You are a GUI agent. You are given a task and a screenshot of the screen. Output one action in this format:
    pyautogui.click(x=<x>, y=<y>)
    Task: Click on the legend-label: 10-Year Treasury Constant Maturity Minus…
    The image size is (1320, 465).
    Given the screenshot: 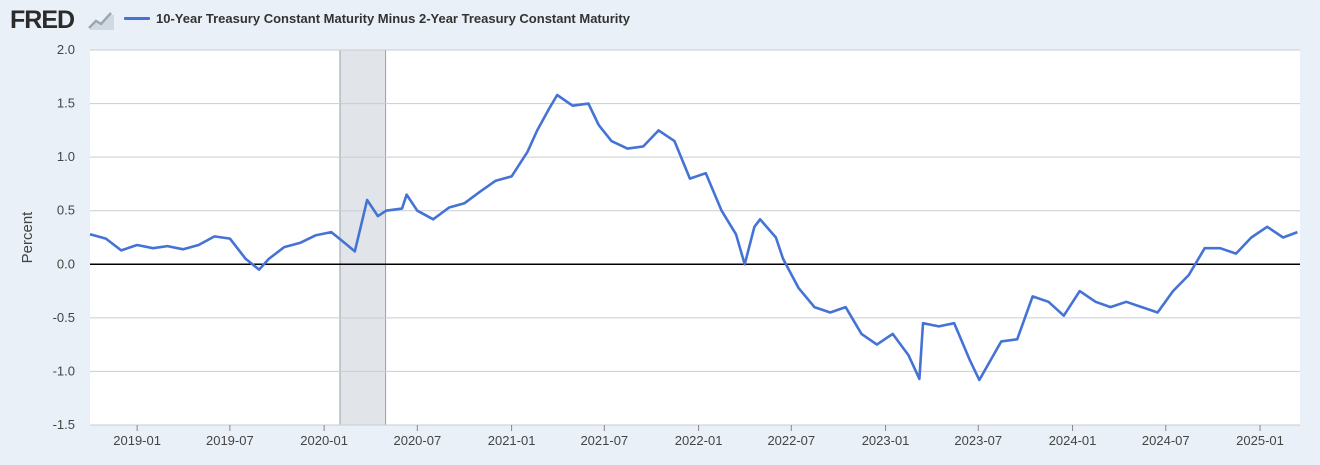 What is the action you would take?
    pyautogui.click(x=393, y=18)
    